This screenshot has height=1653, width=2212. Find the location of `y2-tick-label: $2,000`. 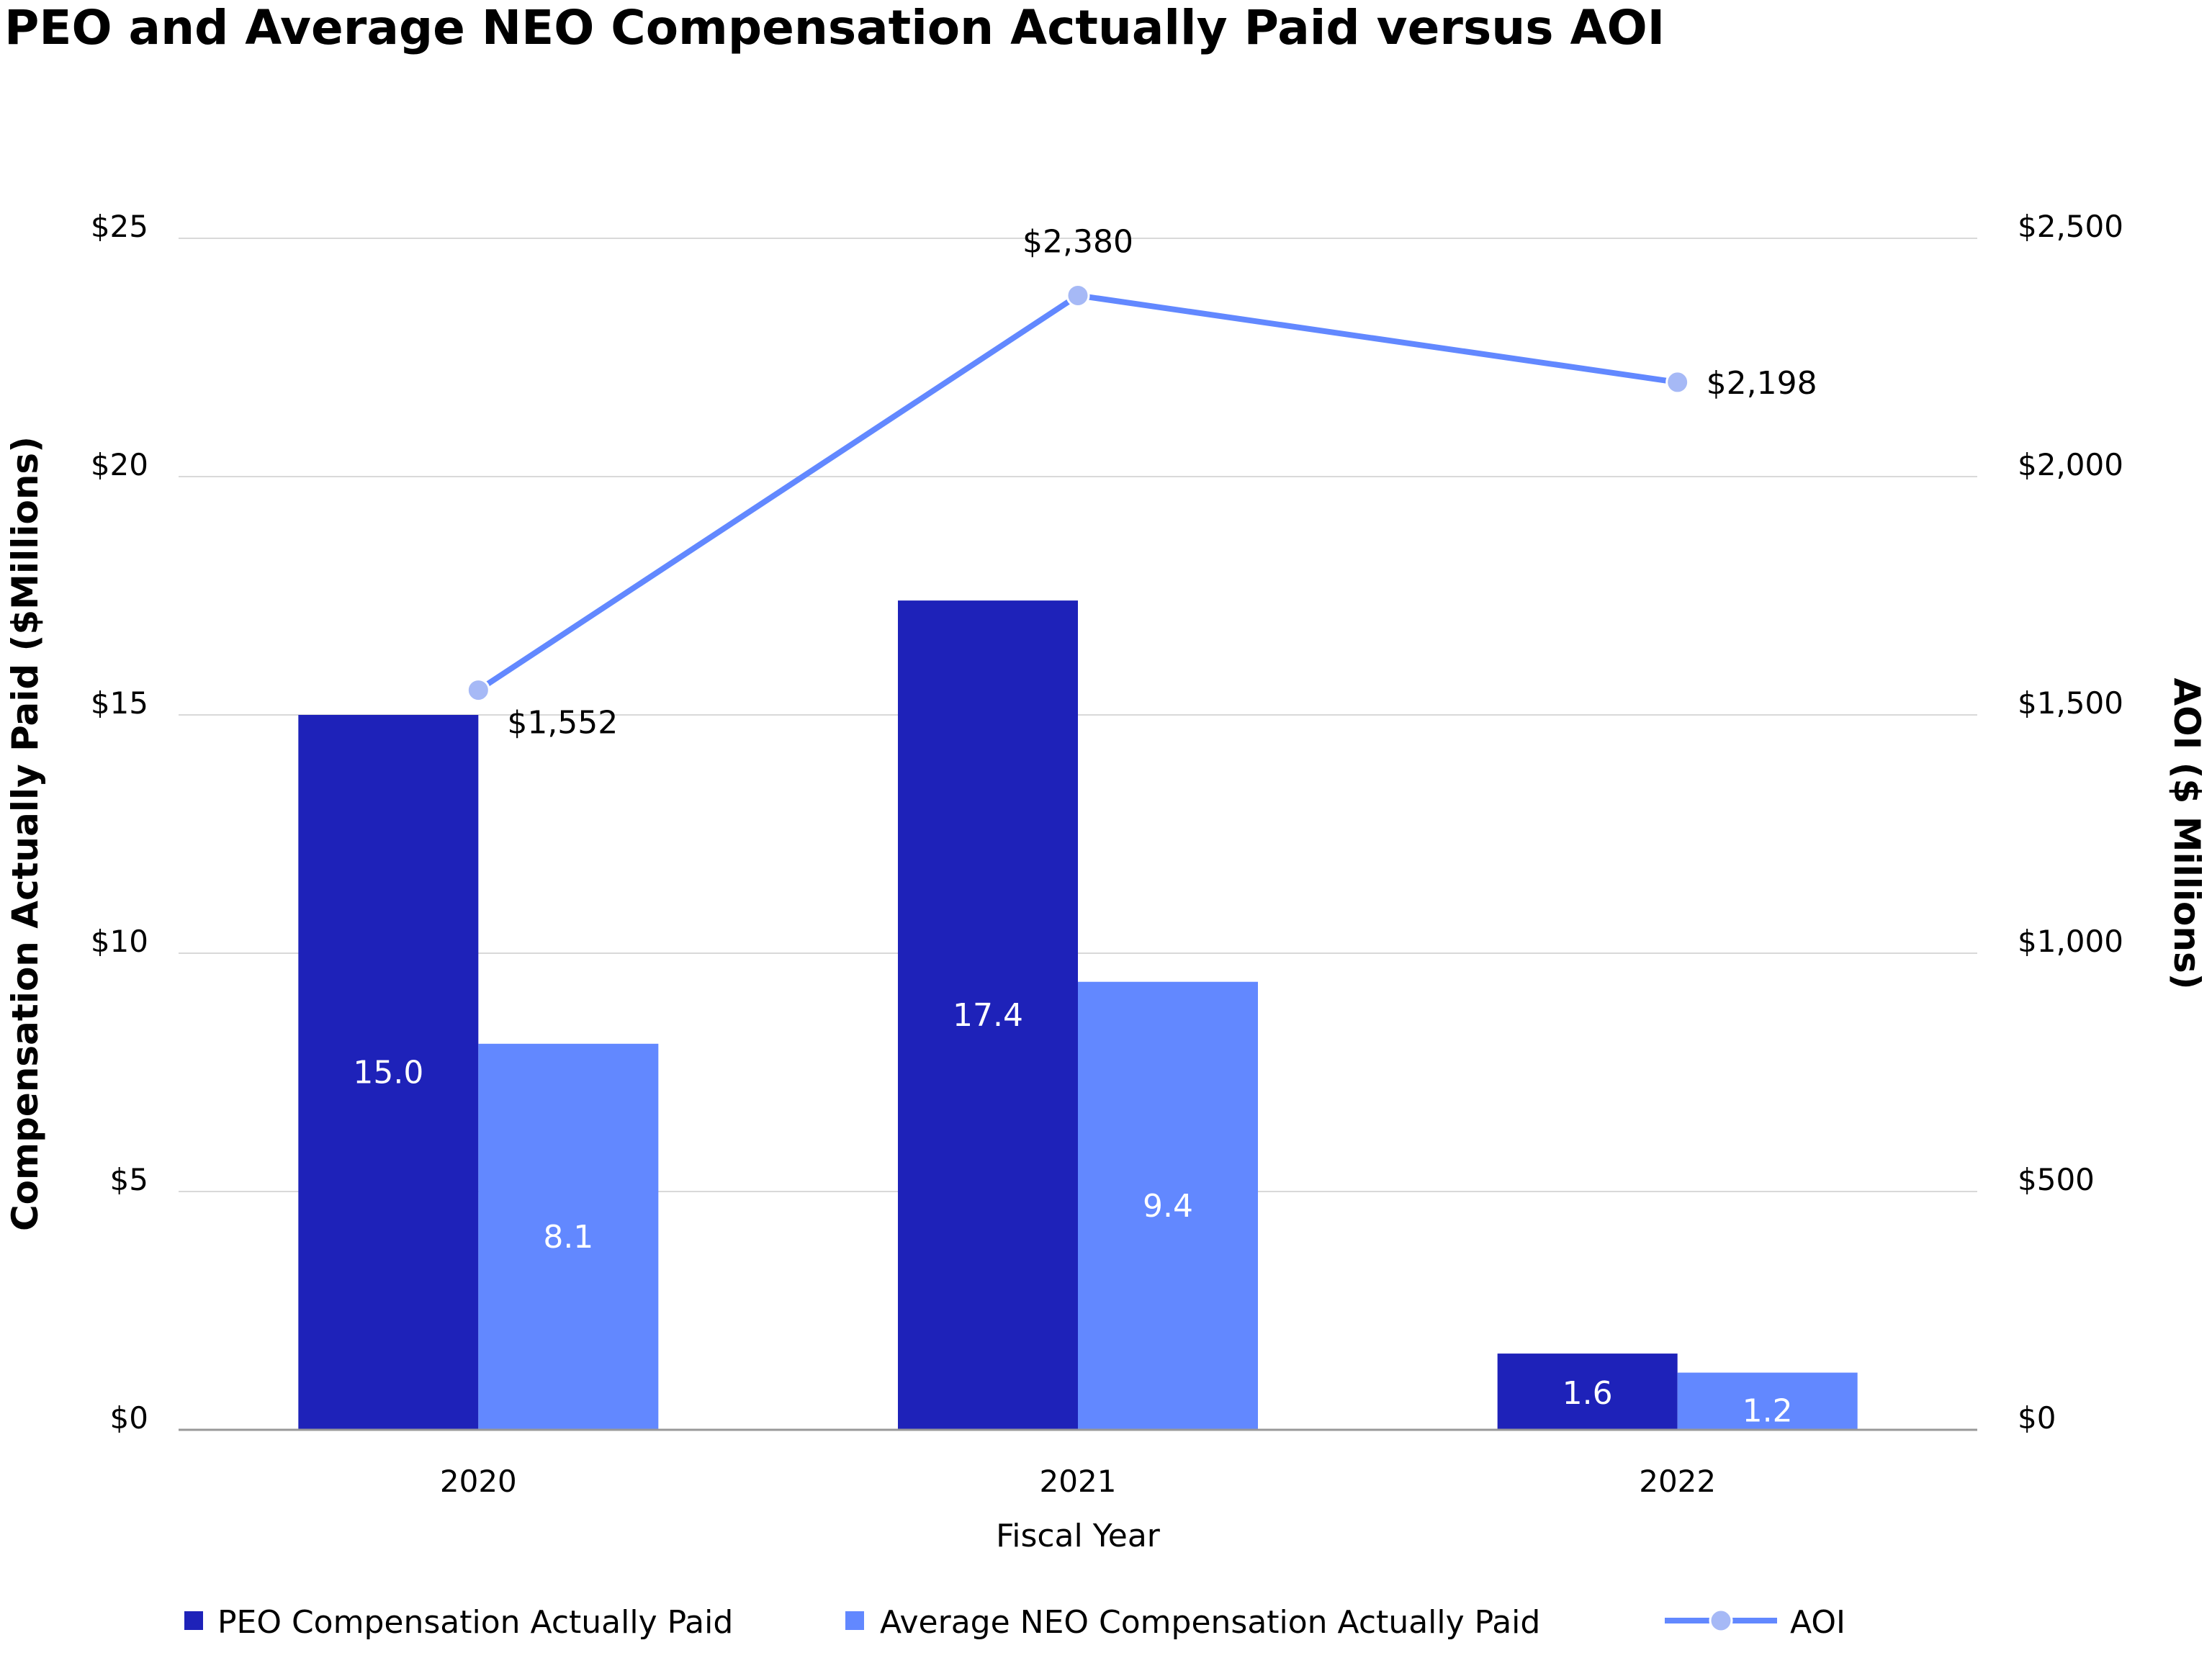

y2-tick-label: $2,000 is located at coordinates (2070, 465).